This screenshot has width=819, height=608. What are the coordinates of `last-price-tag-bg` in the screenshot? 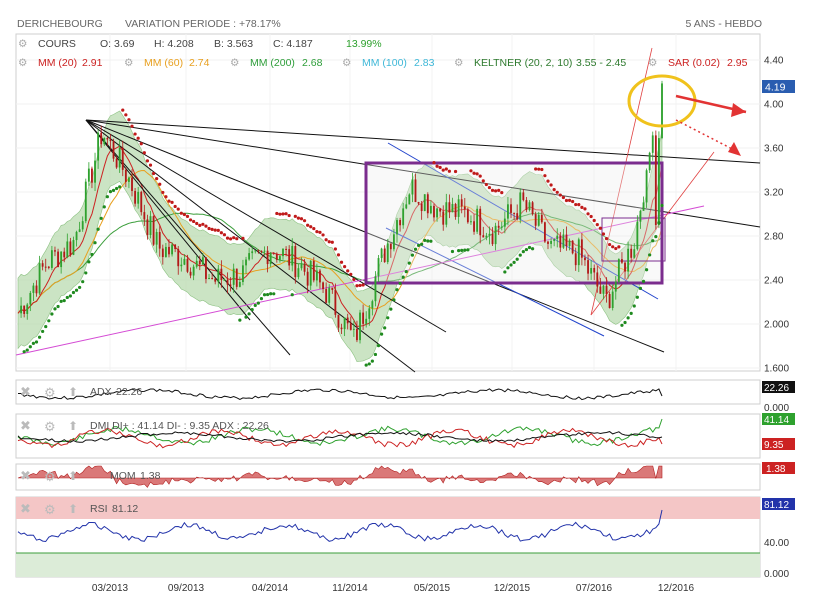 It's located at (778, 86).